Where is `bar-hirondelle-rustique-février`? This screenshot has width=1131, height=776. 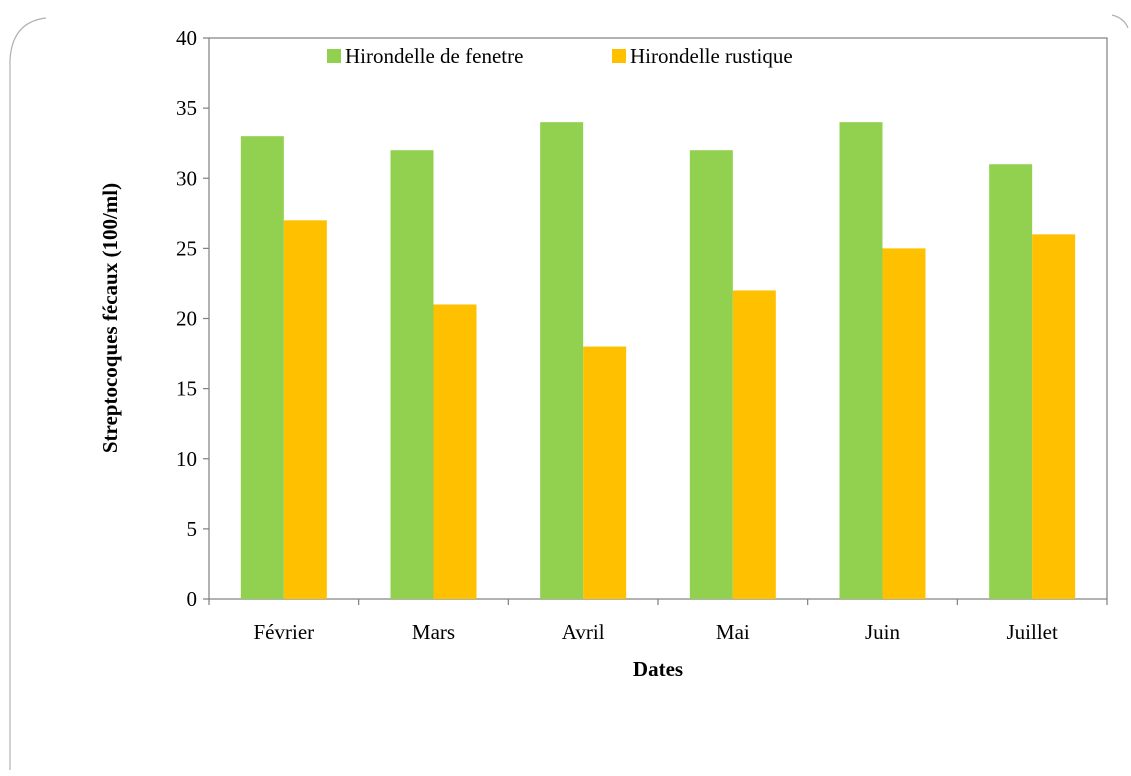
bar-hirondelle-rustique-février is located at coordinates (305, 409).